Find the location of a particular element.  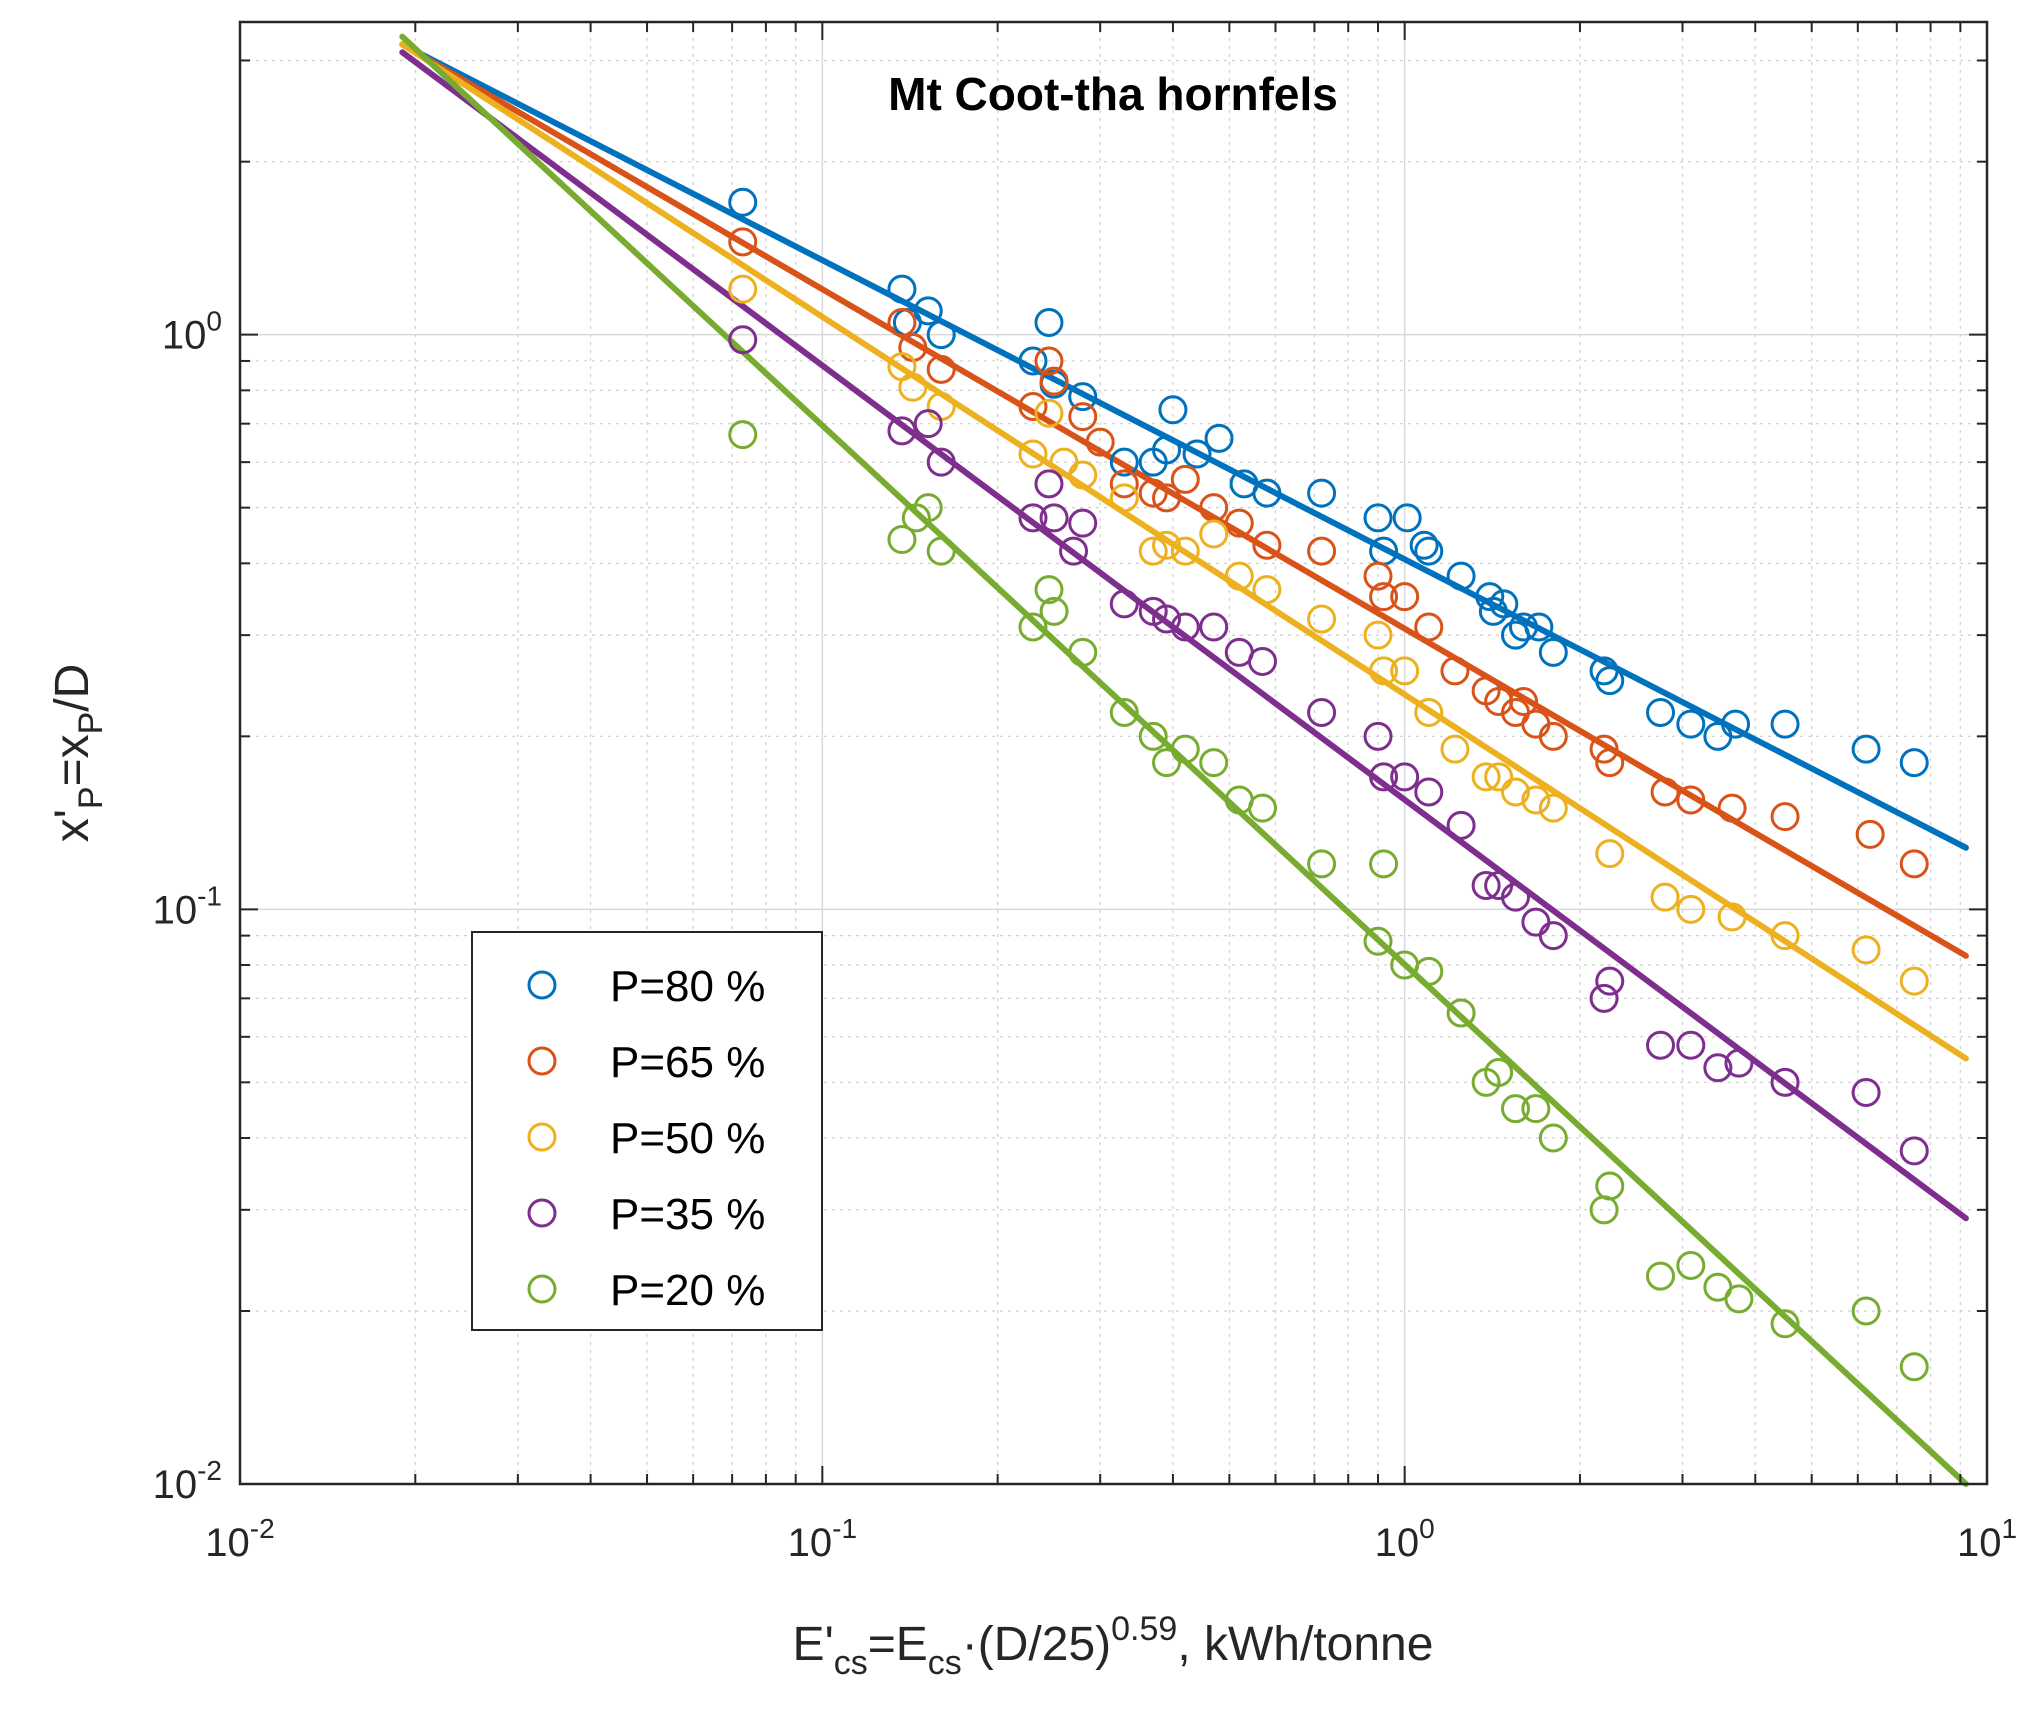

chart-title: Mt Coot-tha hornfels is located at coordinates (1113, 94).